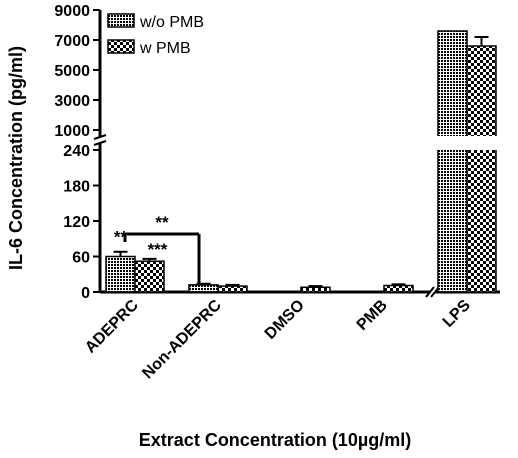 The image size is (518, 458). What do you see at coordinates (275, 440) in the screenshot?
I see `x-axis-title: Extract Concentration (10µg/ml)` at bounding box center [275, 440].